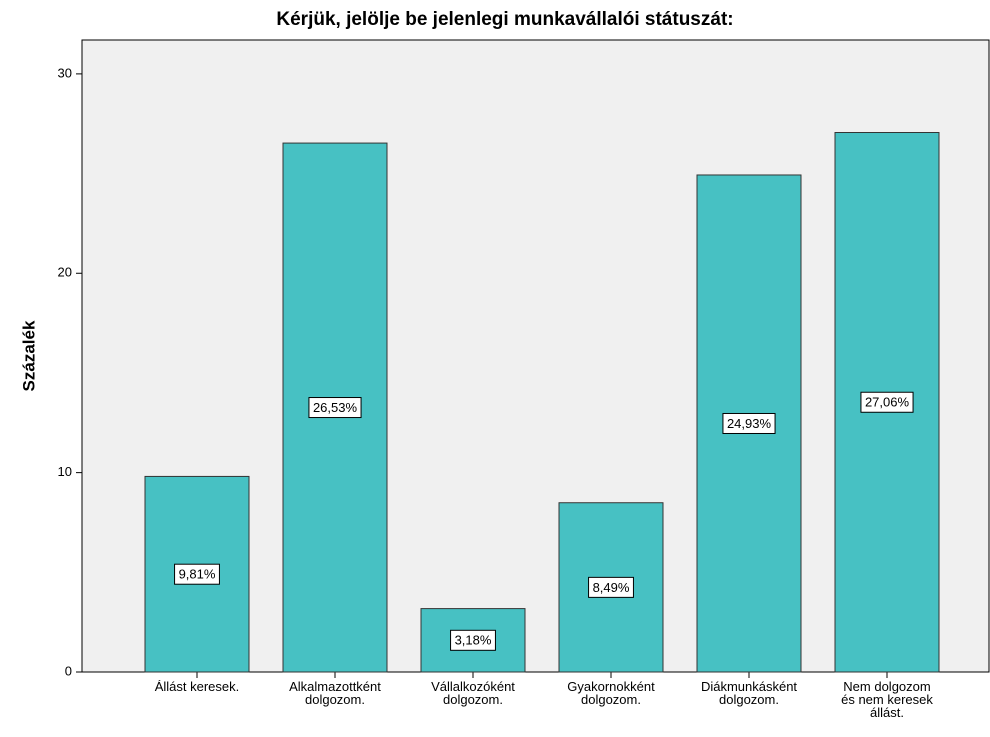 This screenshot has width=990, height=737. Describe the element at coordinates (65, 272) in the screenshot. I see `y-tick-label: 20` at that location.